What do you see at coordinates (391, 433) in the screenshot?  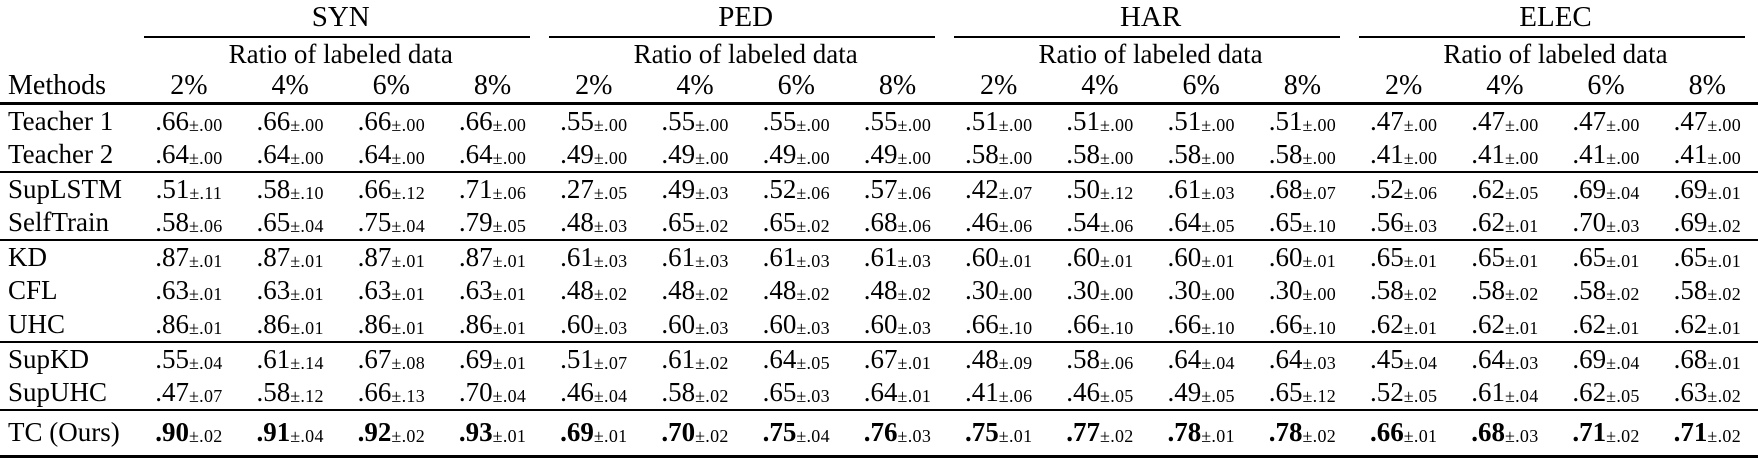 I see `value-cell: .92±.02` at bounding box center [391, 433].